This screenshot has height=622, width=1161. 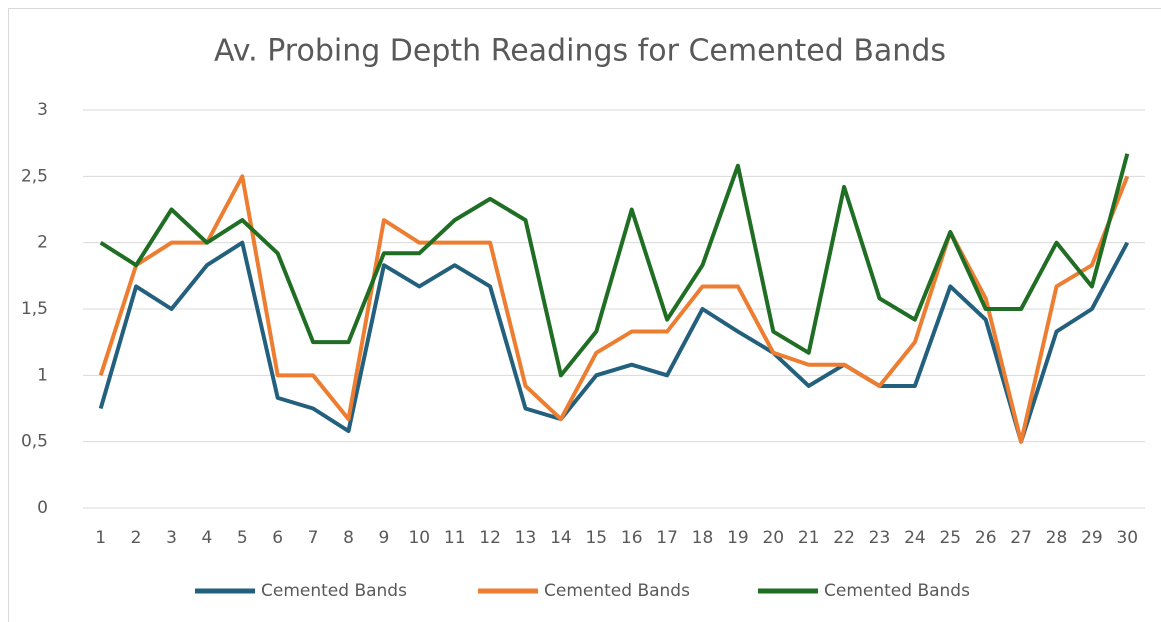 I want to click on x-tick-label: 13, so click(x=526, y=538).